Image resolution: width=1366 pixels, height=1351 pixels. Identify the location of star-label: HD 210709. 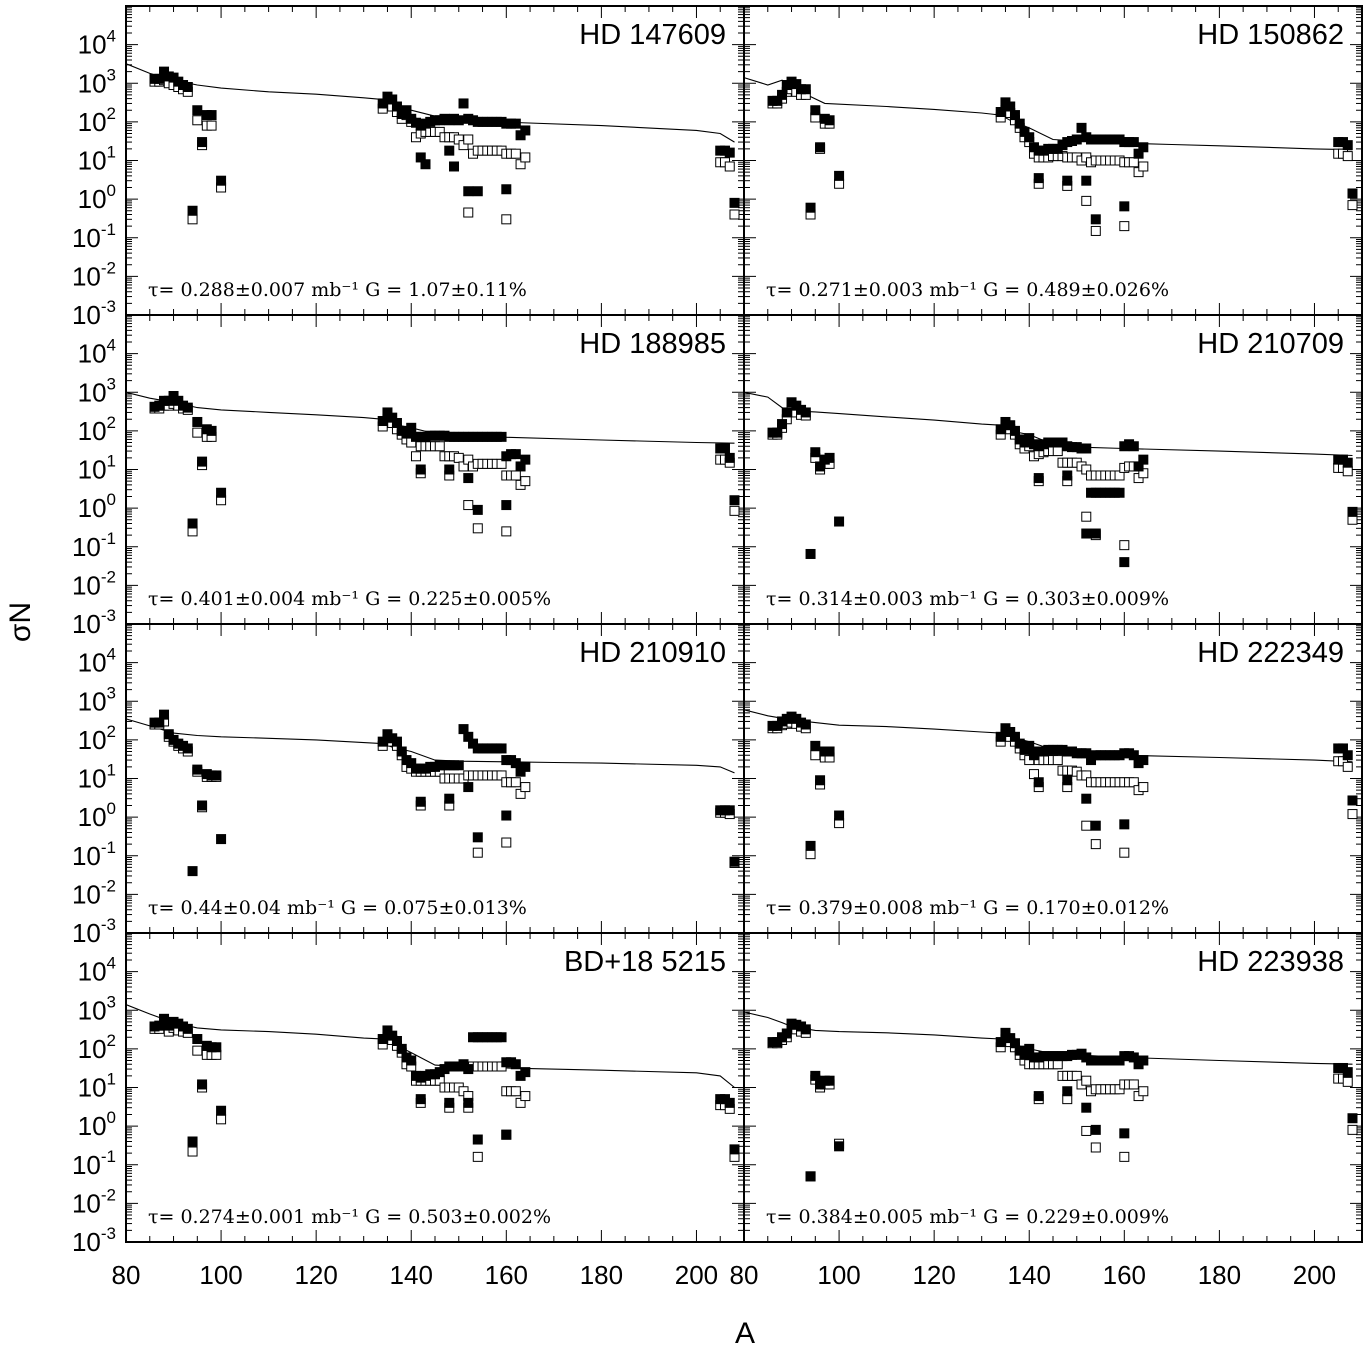
(1270, 344).